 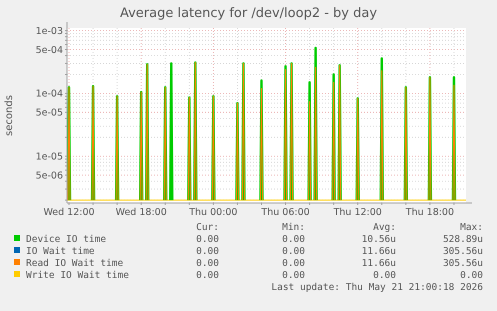 What do you see at coordinates (213, 212) in the screenshot?
I see `x-tick-label: Thu 00:00` at bounding box center [213, 212].